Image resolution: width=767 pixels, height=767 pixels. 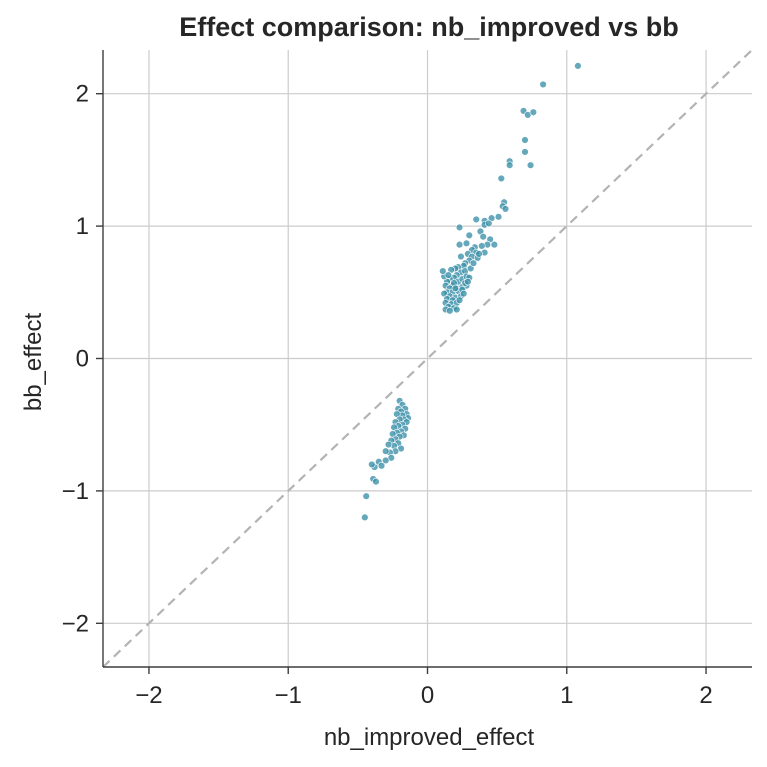 What do you see at coordinates (148, 695) in the screenshot?
I see `x-tick-label: −2` at bounding box center [148, 695].